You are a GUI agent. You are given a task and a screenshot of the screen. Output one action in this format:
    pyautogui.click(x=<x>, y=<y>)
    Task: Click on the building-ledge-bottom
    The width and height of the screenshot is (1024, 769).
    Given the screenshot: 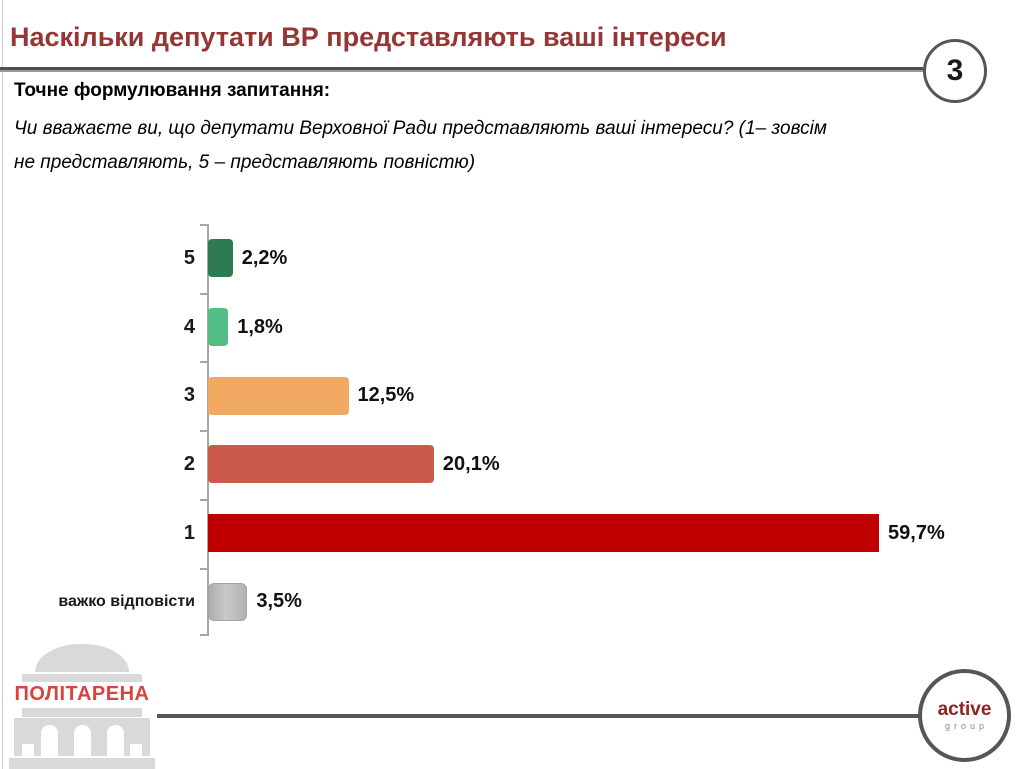 What is the action you would take?
    pyautogui.click(x=82, y=712)
    